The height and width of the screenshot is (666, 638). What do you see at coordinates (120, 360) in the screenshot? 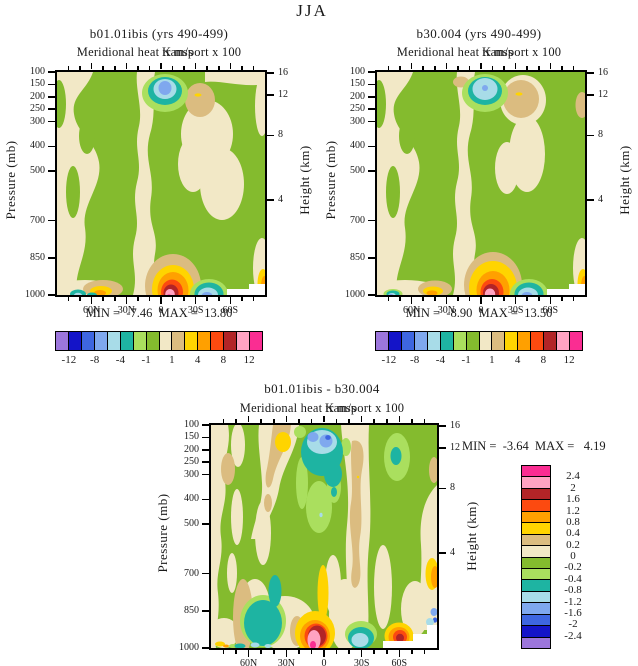
I see `colorbar-label: -4` at bounding box center [120, 360].